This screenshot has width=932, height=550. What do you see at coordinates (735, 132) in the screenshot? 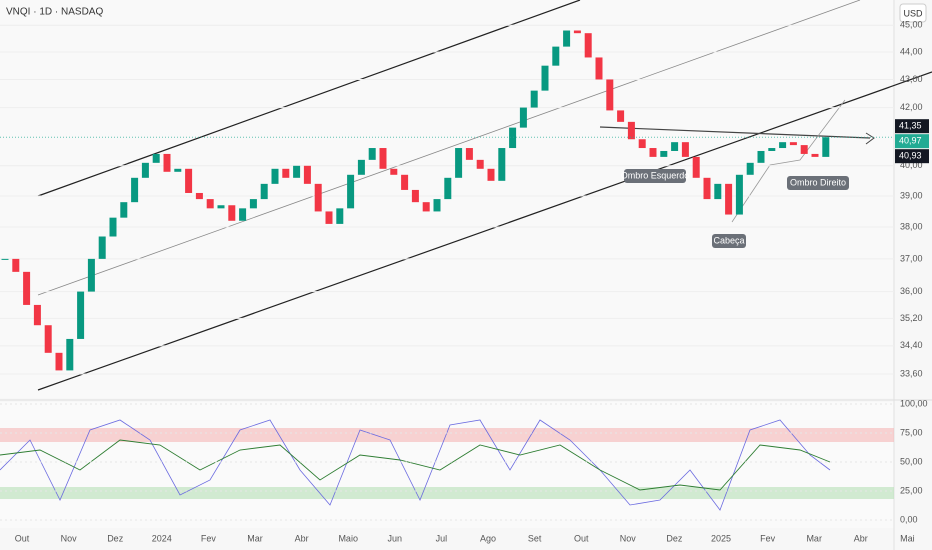
I see `neckline` at bounding box center [735, 132].